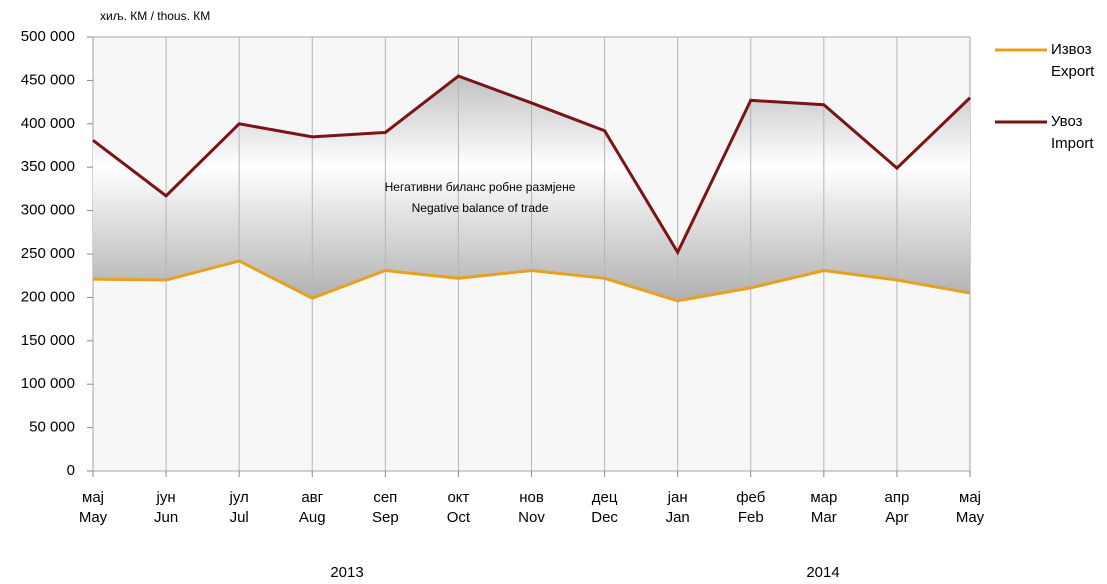 This screenshot has height=584, width=1107. What do you see at coordinates (346, 572) in the screenshot?
I see `year-label: 2013` at bounding box center [346, 572].